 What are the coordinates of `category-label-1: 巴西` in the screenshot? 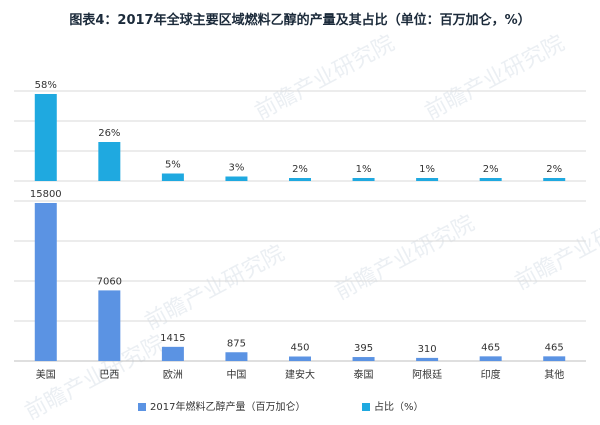 It's located at (109, 375).